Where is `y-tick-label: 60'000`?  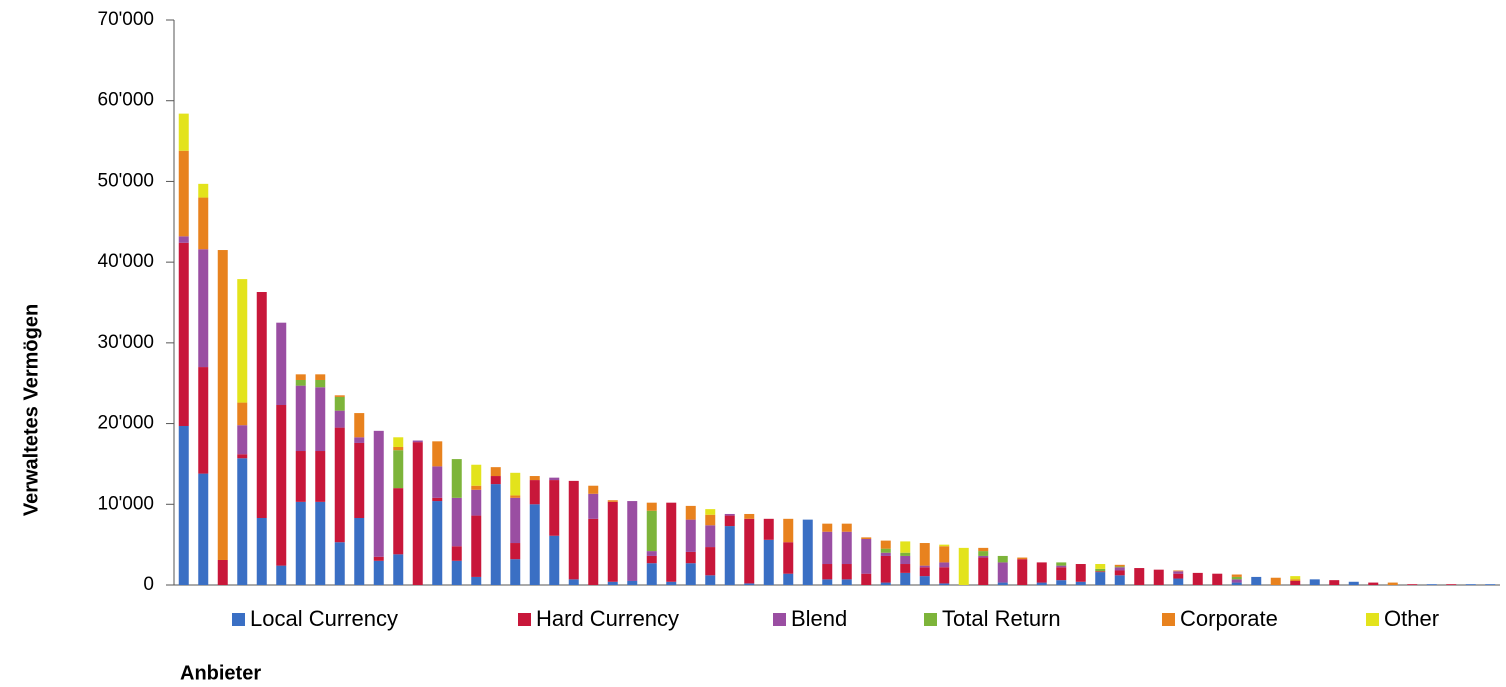 y-tick-label: 60'000 is located at coordinates (126, 100).